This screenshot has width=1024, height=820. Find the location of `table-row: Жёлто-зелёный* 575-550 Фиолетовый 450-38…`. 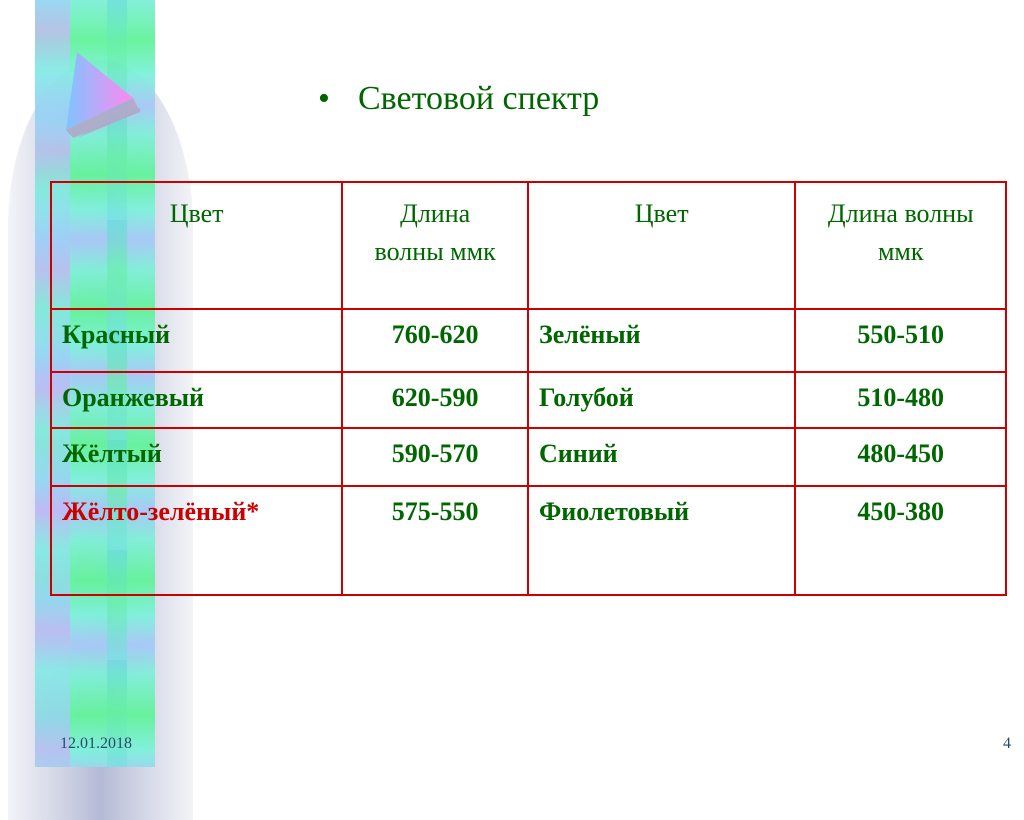

table-row: Жёлто-зелёный* 575-550 Фиолетовый 450-38… is located at coordinates (528, 540).